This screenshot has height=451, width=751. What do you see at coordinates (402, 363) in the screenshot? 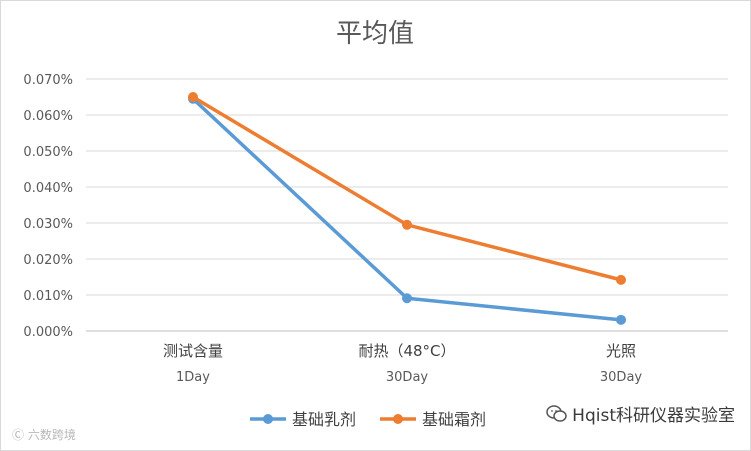
I see `x-axis: 测试含量 1Day 耐热（48°C） 30Day 光照 30Day` at bounding box center [402, 363].